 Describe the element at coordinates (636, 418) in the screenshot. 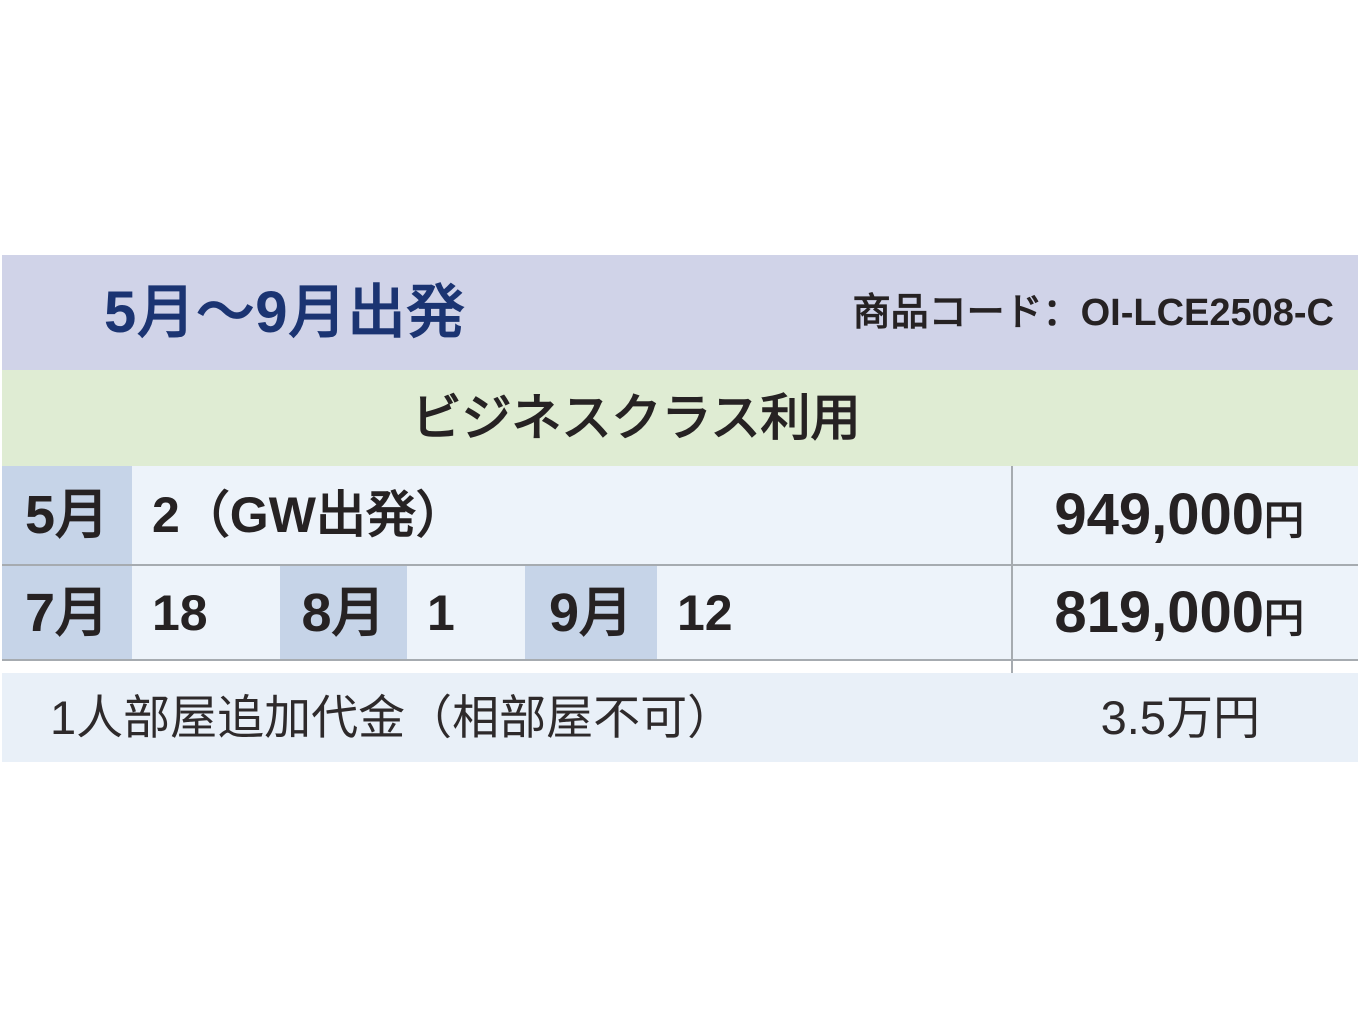

I see `cabin-class-label: ビジネスクラス利用` at that location.